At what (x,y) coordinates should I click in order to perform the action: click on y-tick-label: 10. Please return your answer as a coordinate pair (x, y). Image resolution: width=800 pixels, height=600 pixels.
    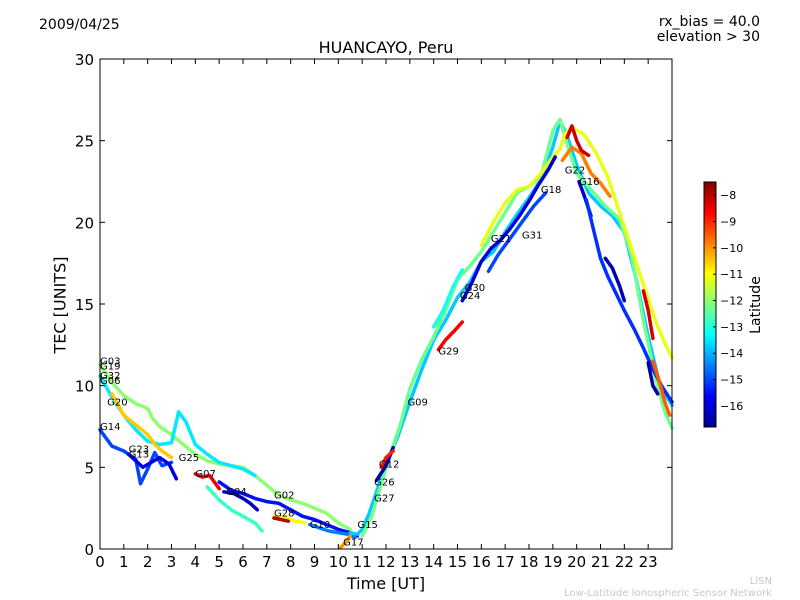
    Looking at the image, I should click on (84, 387).